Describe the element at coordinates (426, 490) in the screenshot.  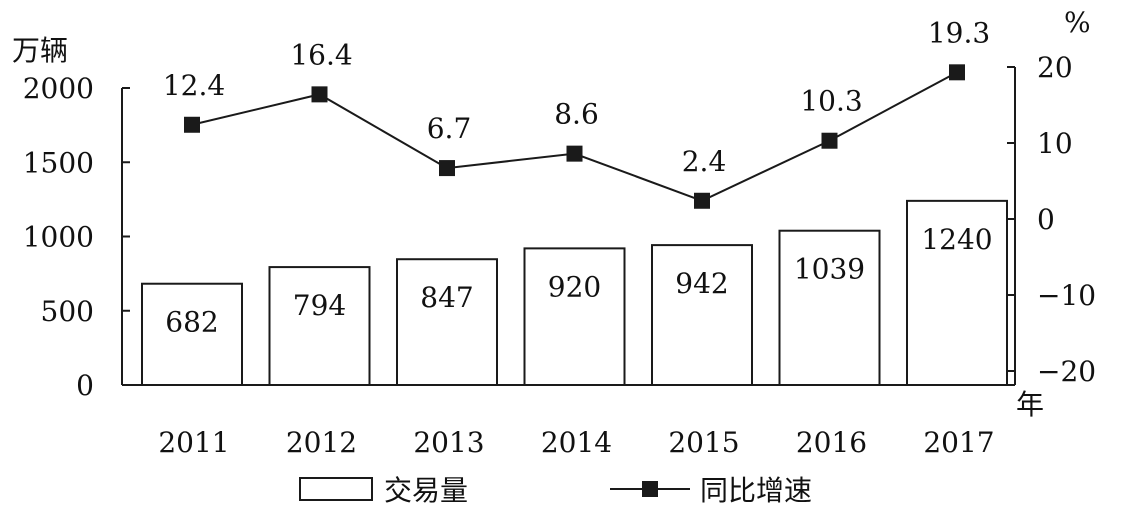
I see `legend-bar-label: 交易量` at that location.